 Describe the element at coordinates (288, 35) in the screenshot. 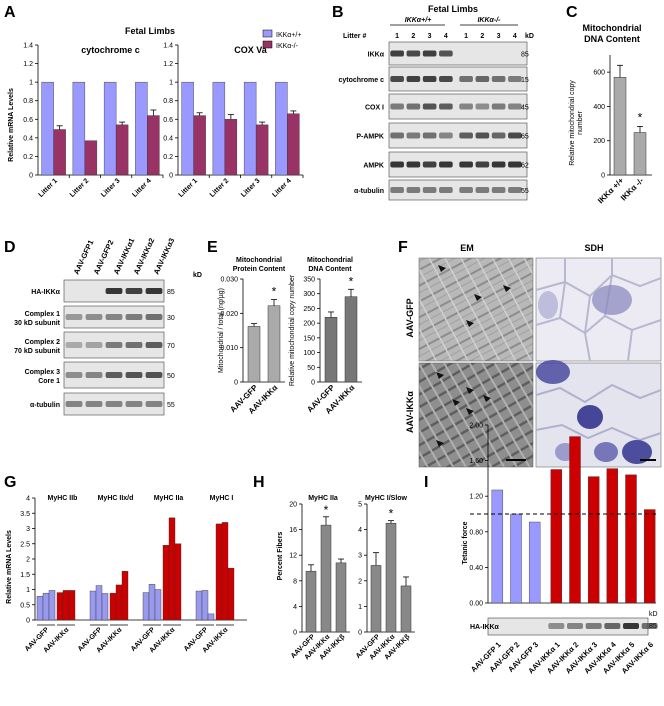

I see `legend-label-wt: IKKα+/+` at that location.